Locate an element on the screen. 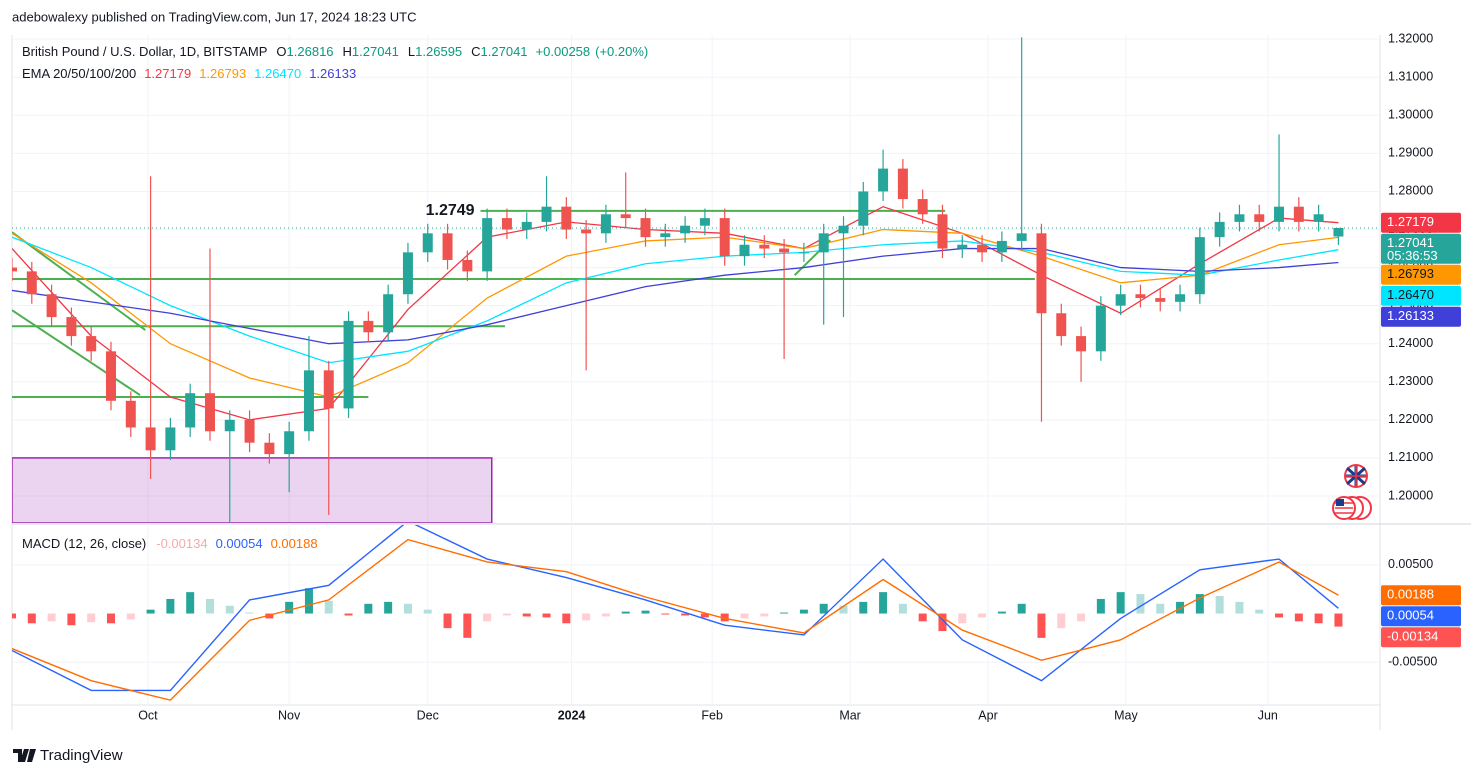 The width and height of the screenshot is (1471, 777). price-label: 1.26133 is located at coordinates (1410, 315).